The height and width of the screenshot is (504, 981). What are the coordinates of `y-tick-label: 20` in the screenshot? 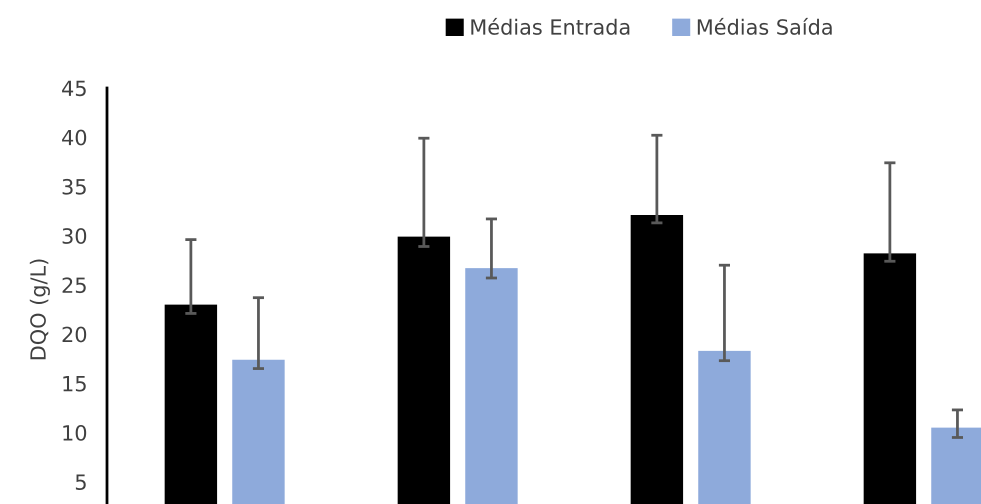 It's located at (74, 334).